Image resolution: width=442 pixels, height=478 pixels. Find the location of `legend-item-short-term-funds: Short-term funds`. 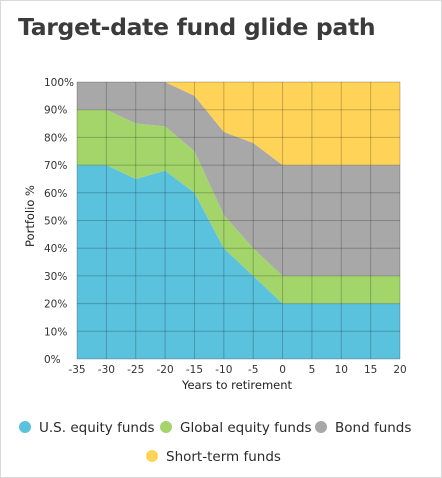

legend-item-short-term-funds: Short-term funds is located at coordinates (213, 457).